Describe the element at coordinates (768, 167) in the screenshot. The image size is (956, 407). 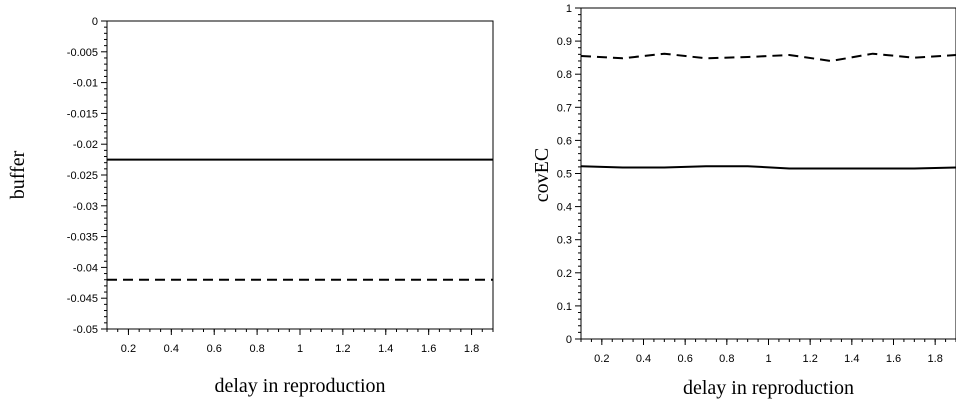
I see `series-line-solid` at that location.